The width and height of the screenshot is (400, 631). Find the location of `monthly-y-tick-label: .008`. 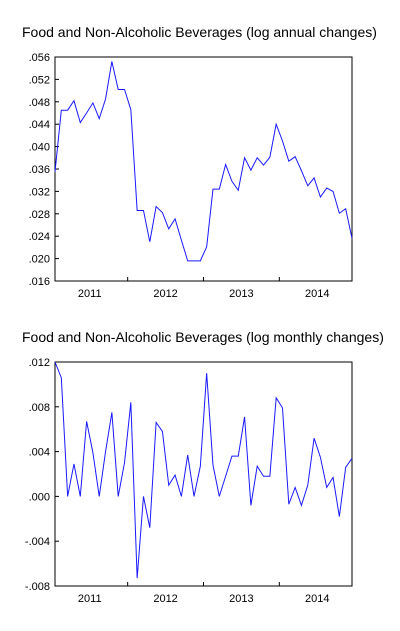

monthly-y-tick-label: .008 is located at coordinates (39, 408).